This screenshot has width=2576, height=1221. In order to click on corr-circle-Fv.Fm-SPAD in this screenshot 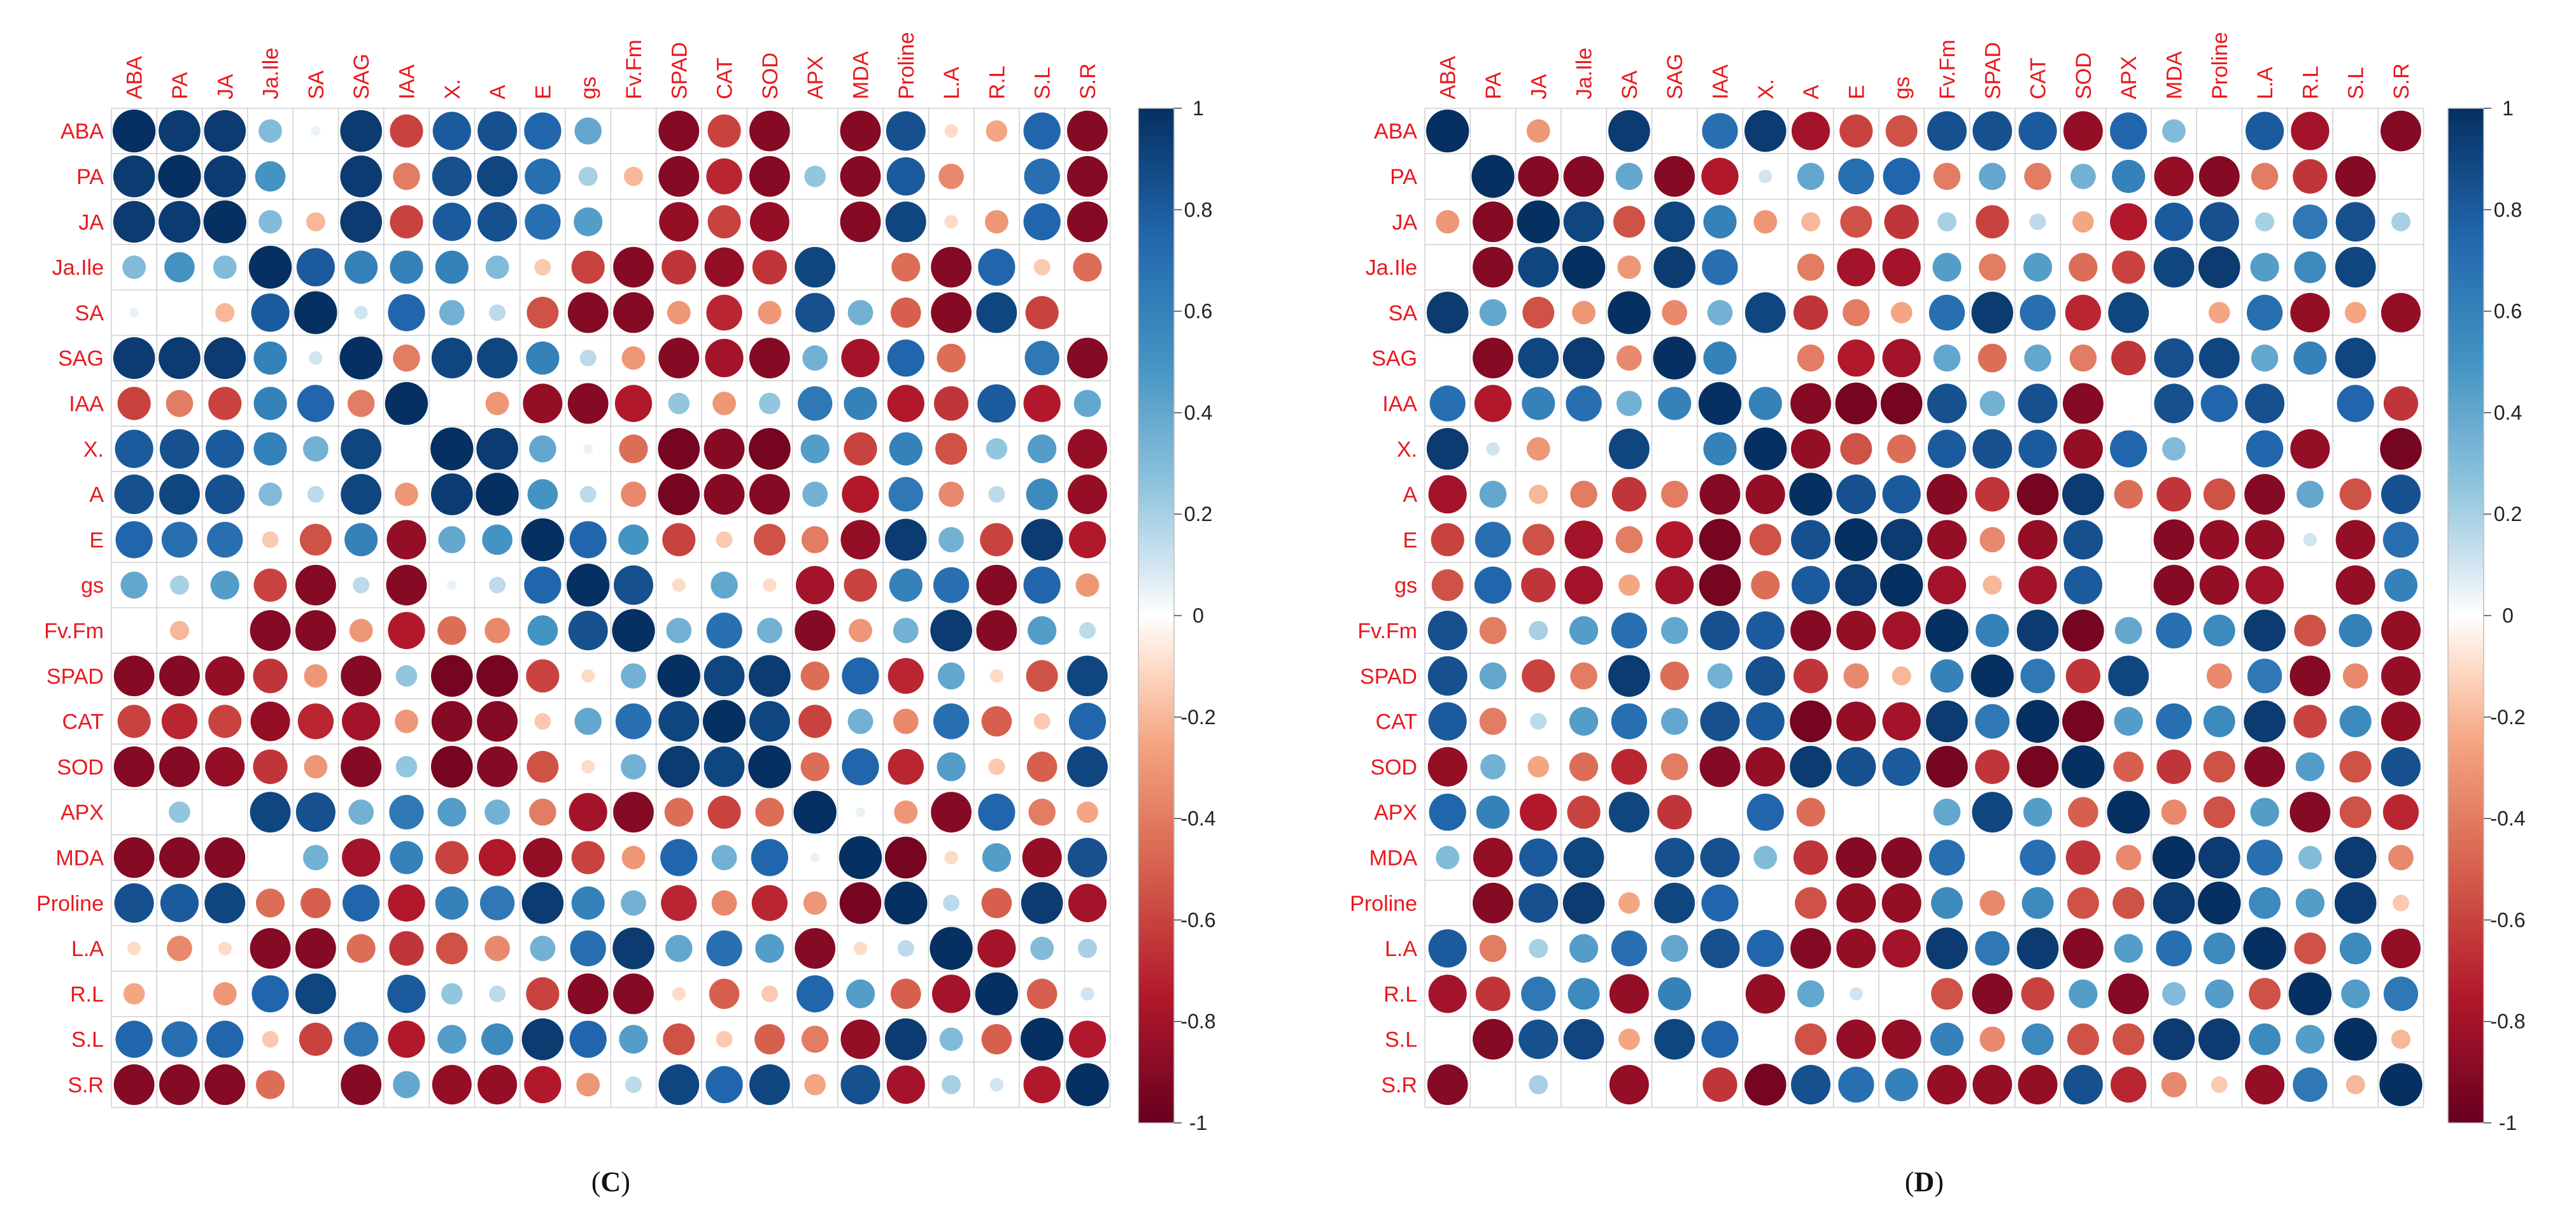, I will do `click(679, 630)`.